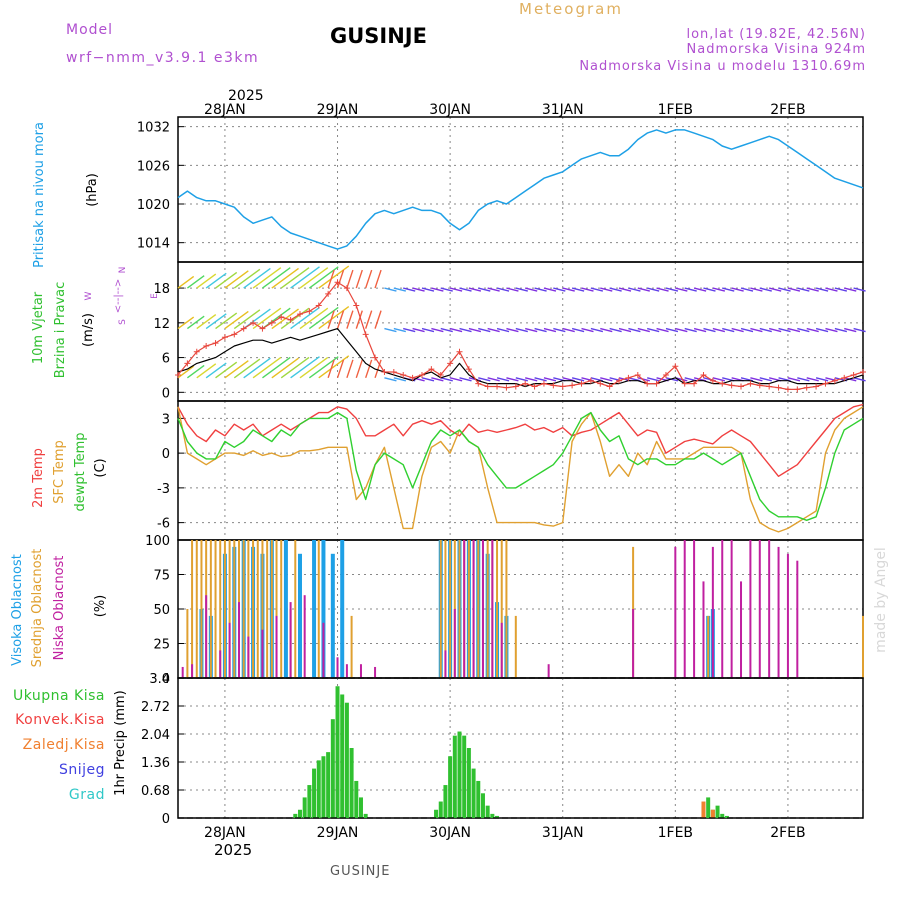  I want to click on precip-panel: 0 0.68 1.36 2.04 2.72 3.4, so click(502, 749).